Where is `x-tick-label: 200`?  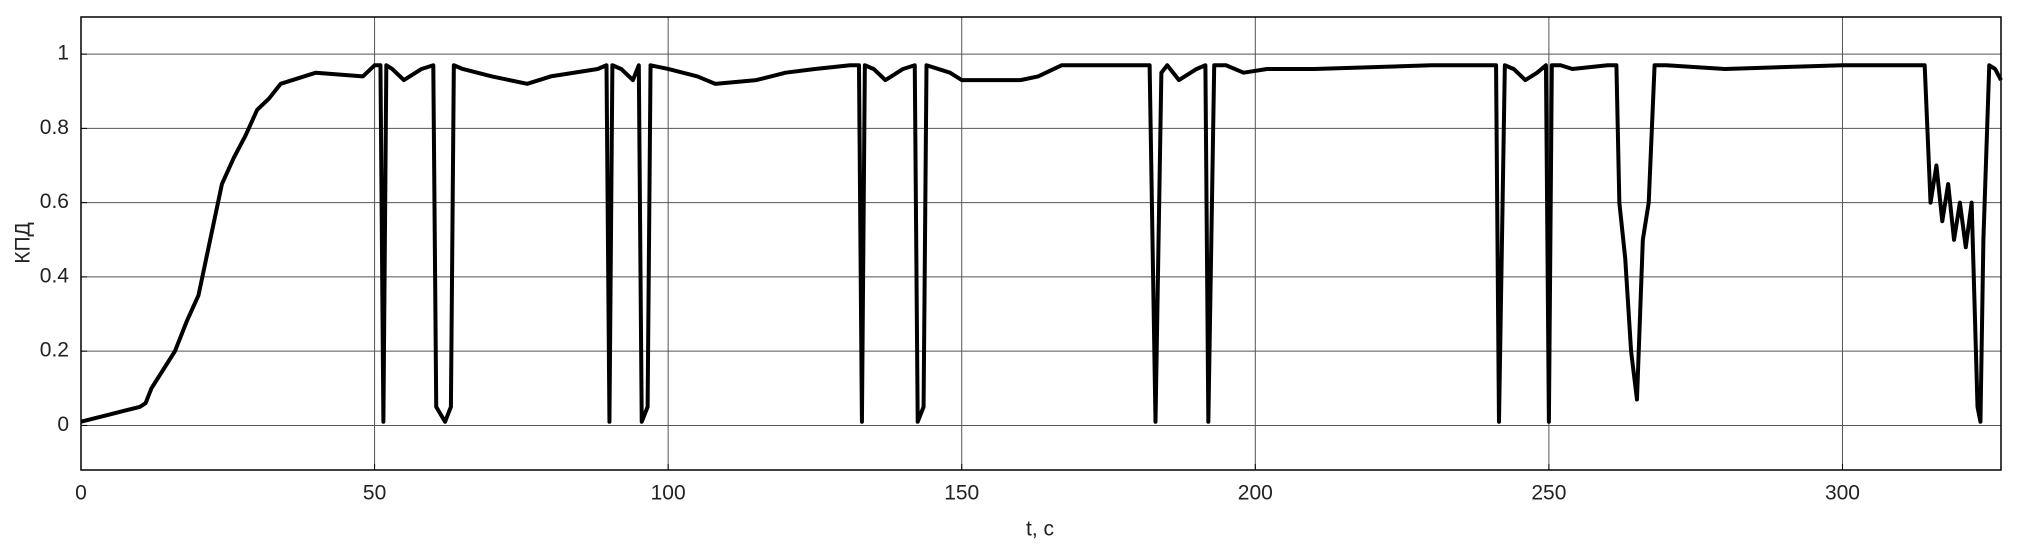
x-tick-label: 200 is located at coordinates (1255, 493).